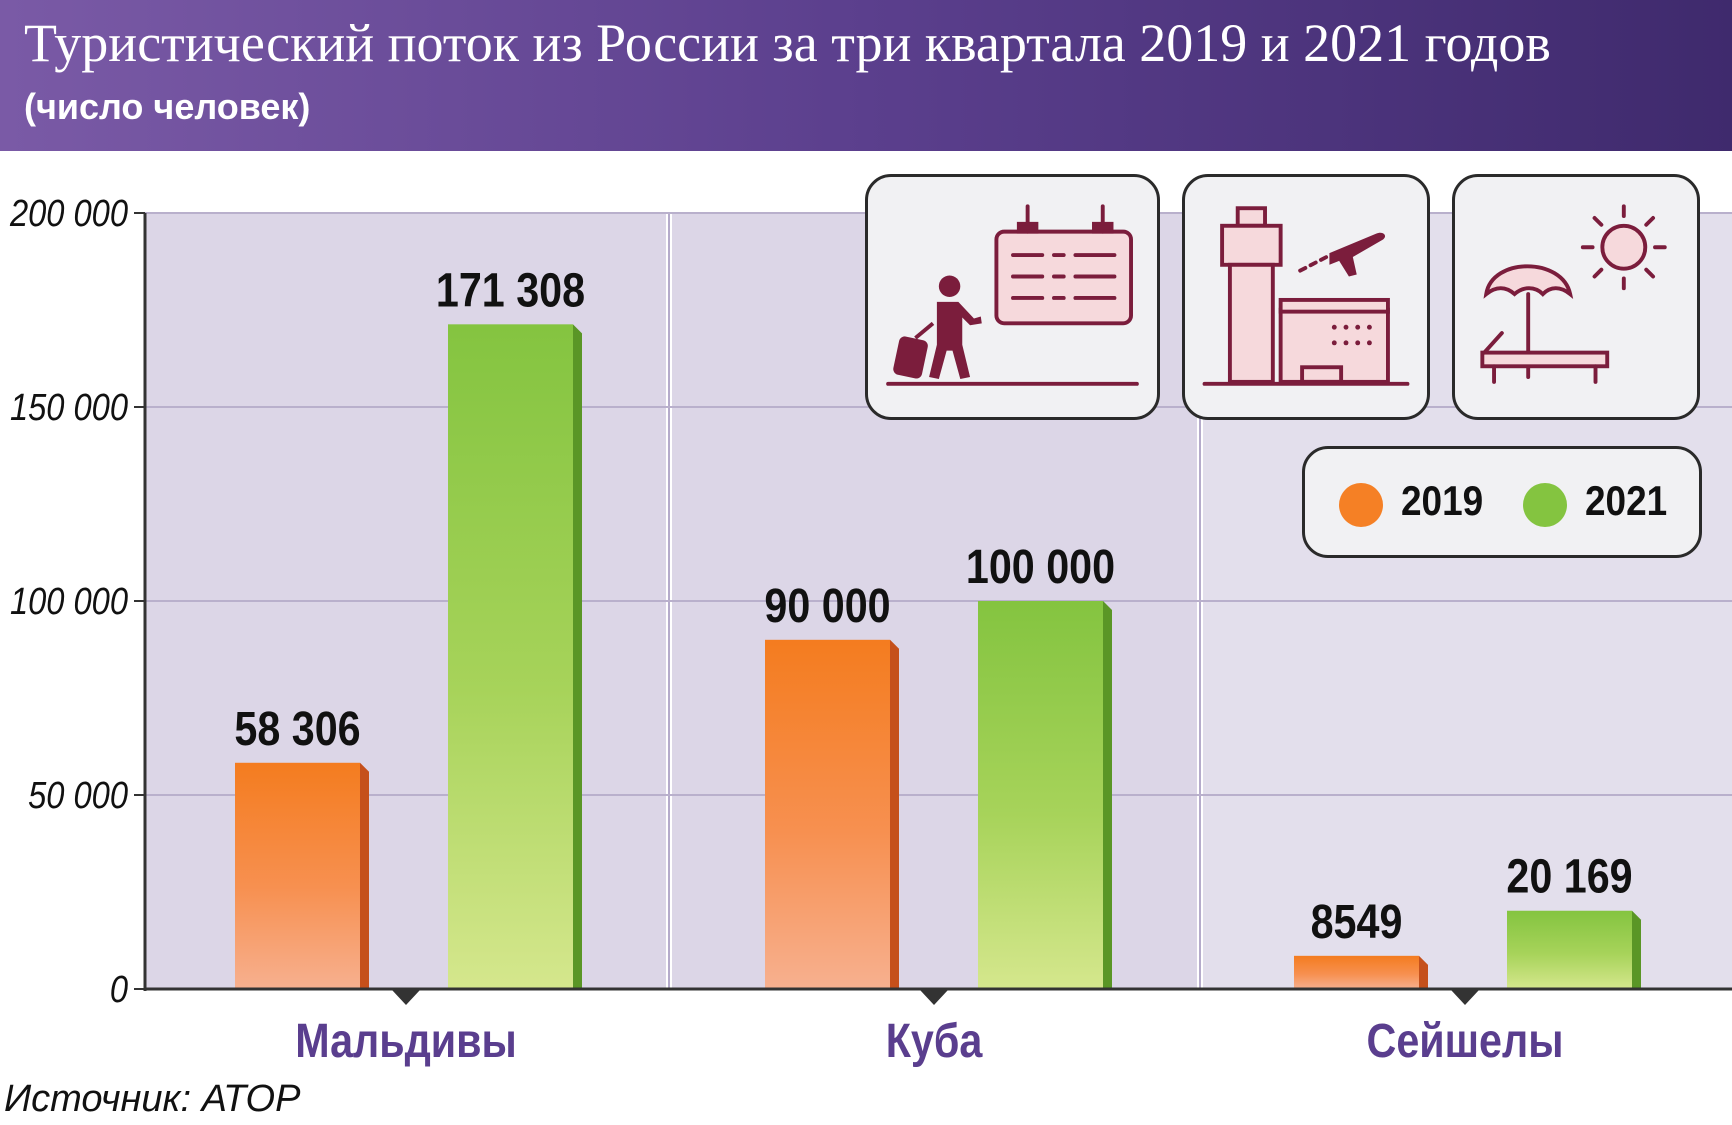 This screenshot has width=1732, height=1125. I want to click on category-label: Сейшелы, so click(1465, 1041).